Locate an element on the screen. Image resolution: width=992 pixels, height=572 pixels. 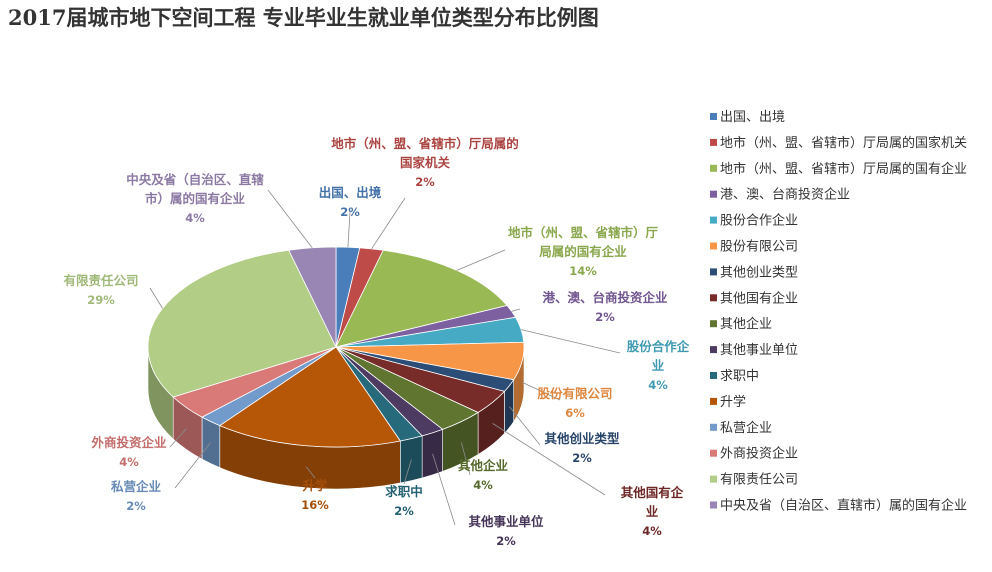
legend-item: 求职中 is located at coordinates (734, 376).